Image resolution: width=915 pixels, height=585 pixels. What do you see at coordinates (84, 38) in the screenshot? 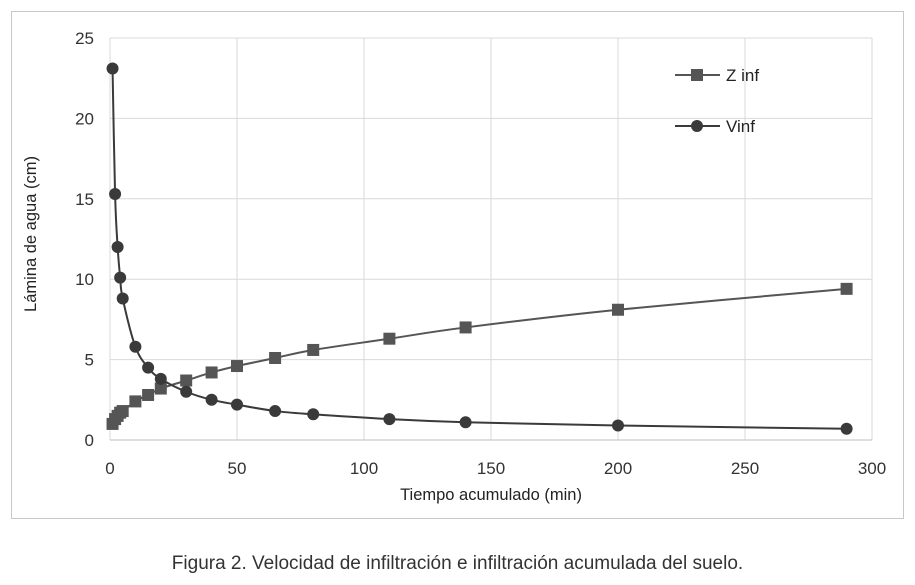
I see `y-tick-label: 25` at bounding box center [84, 38].